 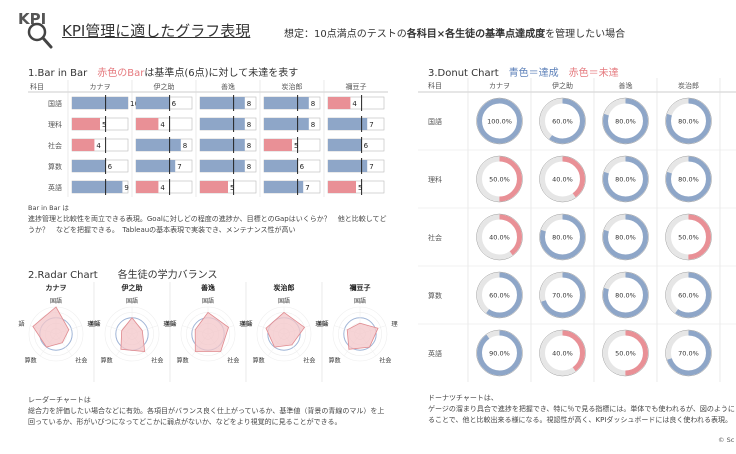 I want to click on magnifier-icon, so click(x=40, y=35).